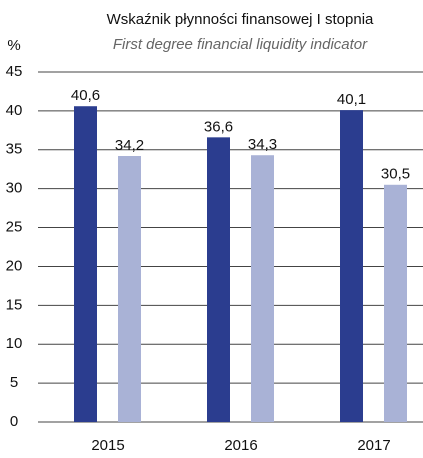 This screenshot has width=423, height=458. I want to click on value-label: 40,6, so click(85, 95).